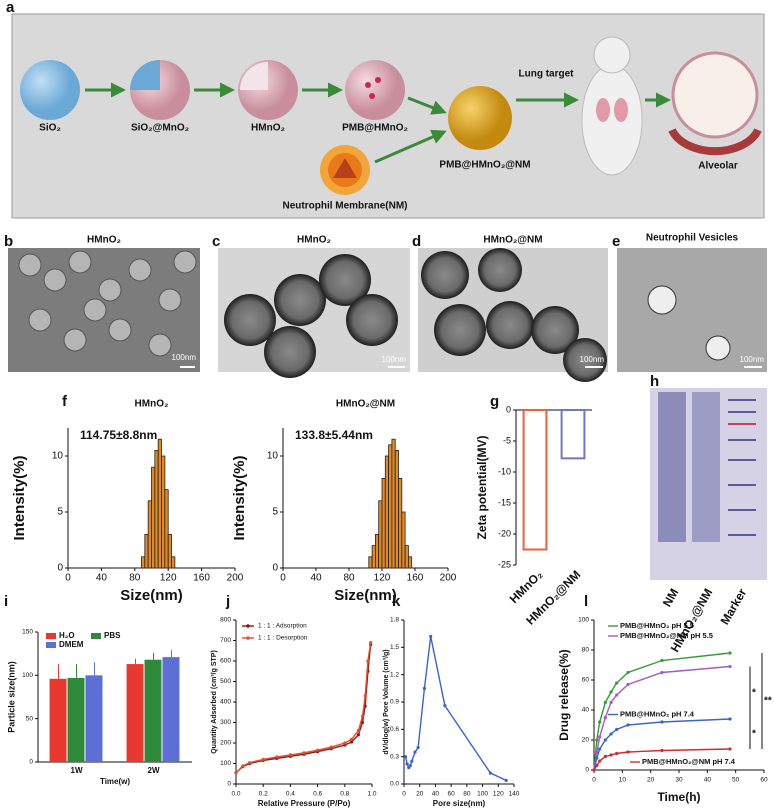  Describe the element at coordinates (77, 770) in the screenshot. I see `x-tick-label: 1W` at that location.